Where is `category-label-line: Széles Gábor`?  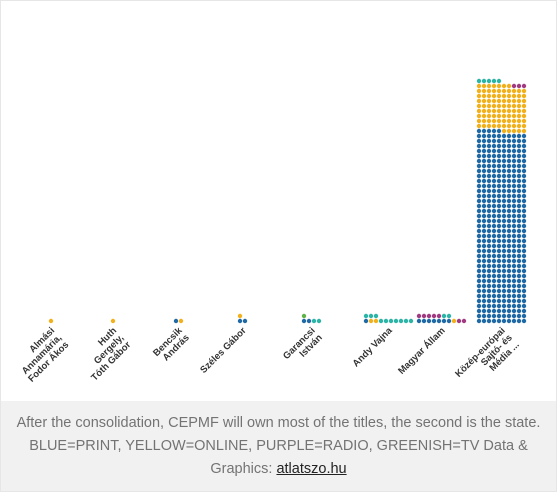 category-label-line: Széles Gábor is located at coordinates (223, 350).